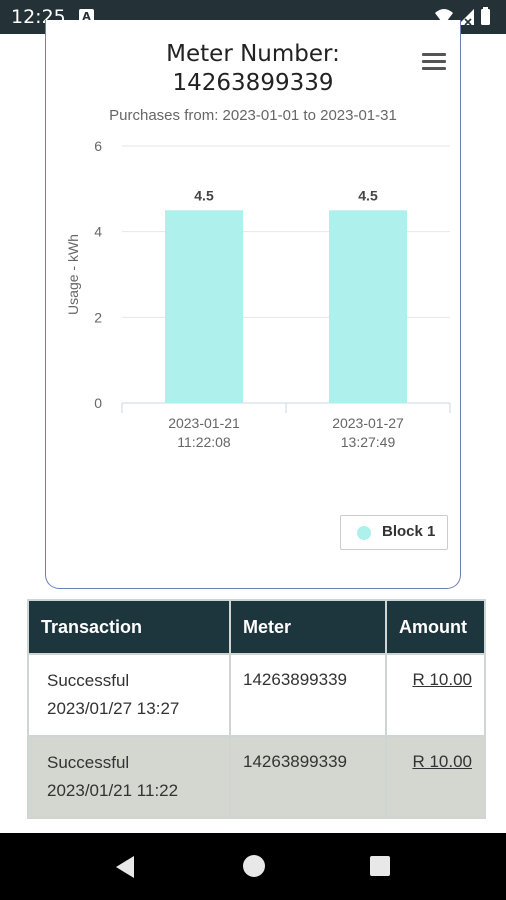  Describe the element at coordinates (364, 533) in the screenshot. I see `legend-swatch` at that location.